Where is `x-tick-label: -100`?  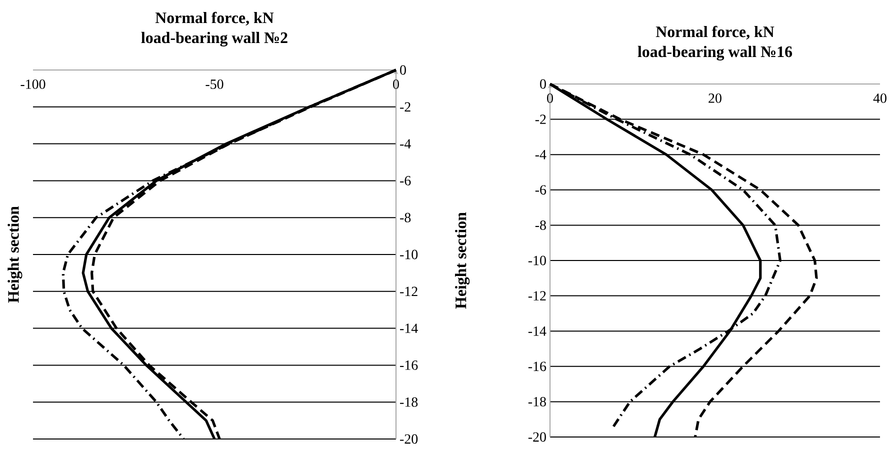
x-tick-label: -100 is located at coordinates (33, 84).